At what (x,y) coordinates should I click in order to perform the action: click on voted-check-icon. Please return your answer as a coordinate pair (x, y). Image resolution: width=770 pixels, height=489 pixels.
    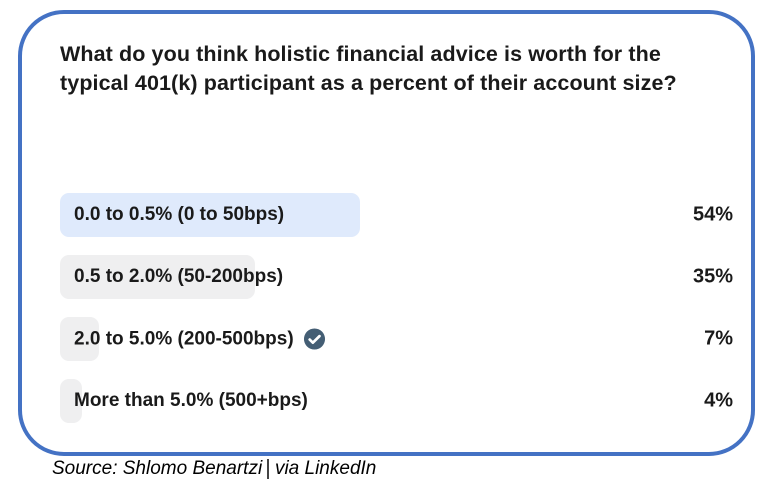
    Looking at the image, I should click on (314, 339).